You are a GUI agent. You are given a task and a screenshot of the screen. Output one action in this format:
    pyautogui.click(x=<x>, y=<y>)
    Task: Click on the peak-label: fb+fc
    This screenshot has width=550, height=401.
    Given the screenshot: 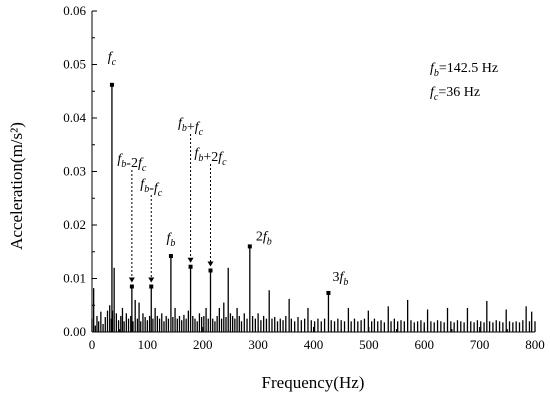 What is the action you would take?
    pyautogui.click(x=191, y=127)
    